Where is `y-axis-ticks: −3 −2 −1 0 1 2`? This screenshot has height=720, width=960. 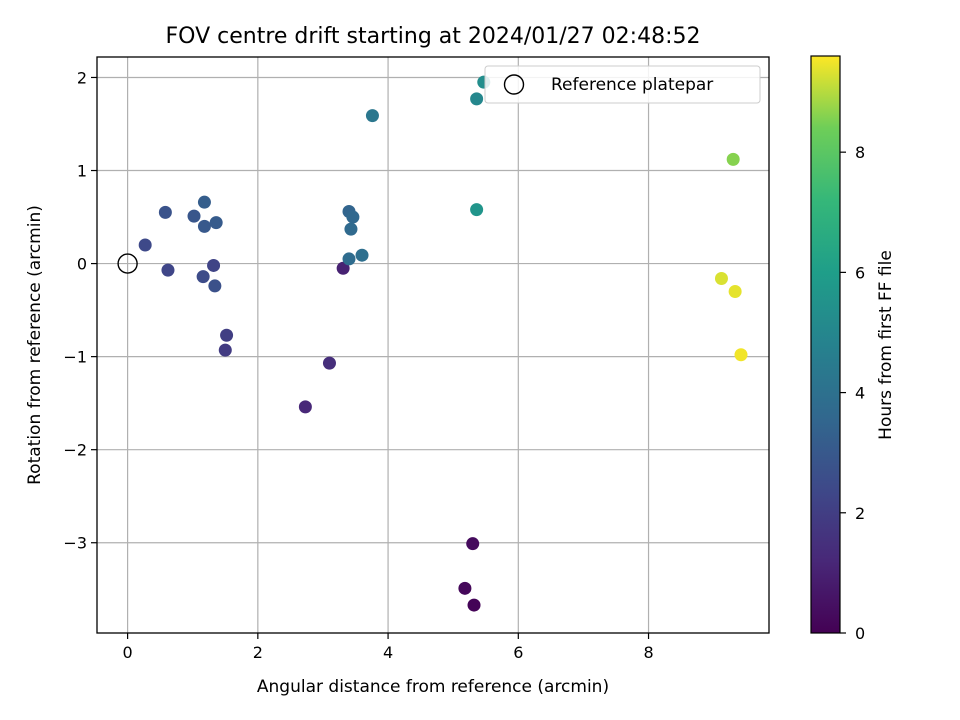 y-axis-ticks: −3 −2 −1 0 1 2 is located at coordinates (80, 310).